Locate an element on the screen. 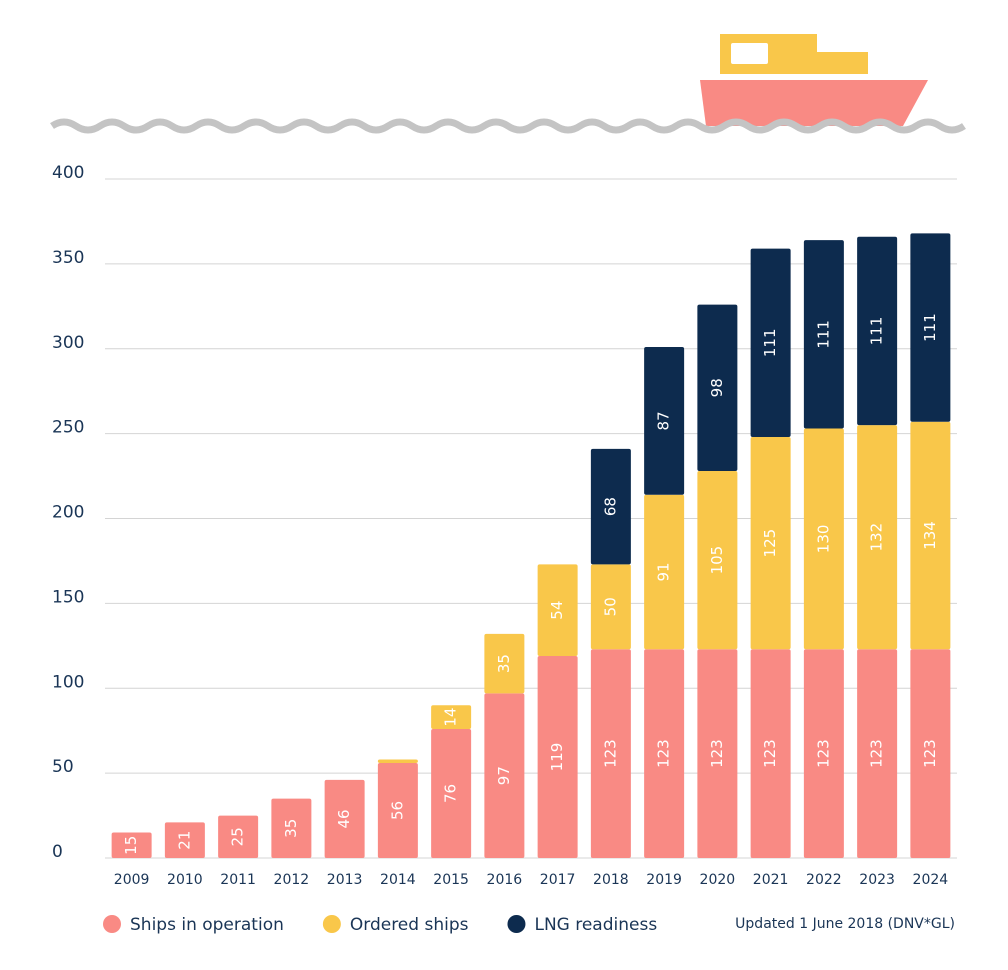 This screenshot has width=1008, height=970. data-label: 91 is located at coordinates (664, 571).